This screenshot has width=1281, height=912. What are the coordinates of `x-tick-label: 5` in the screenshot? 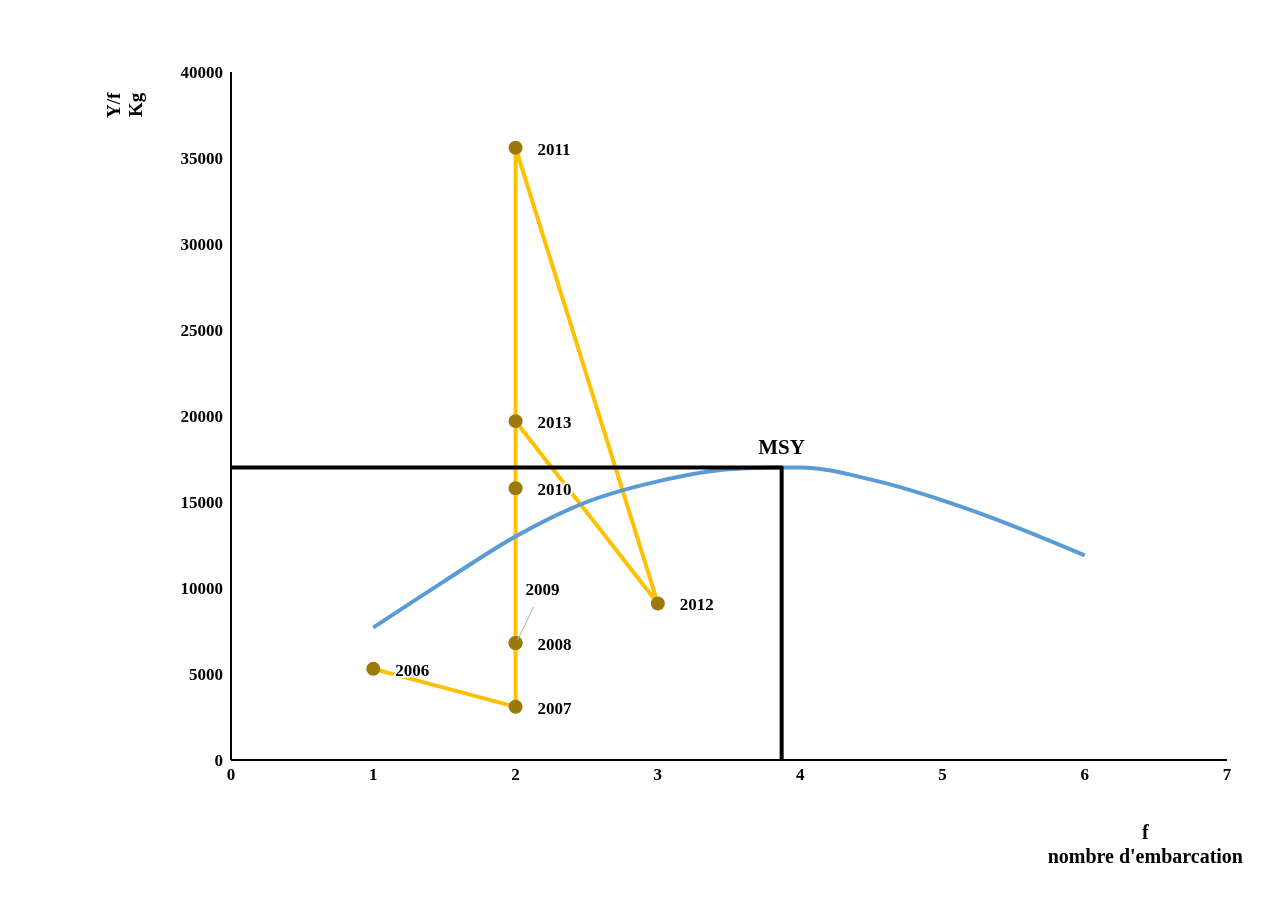 It's located at (942, 775).